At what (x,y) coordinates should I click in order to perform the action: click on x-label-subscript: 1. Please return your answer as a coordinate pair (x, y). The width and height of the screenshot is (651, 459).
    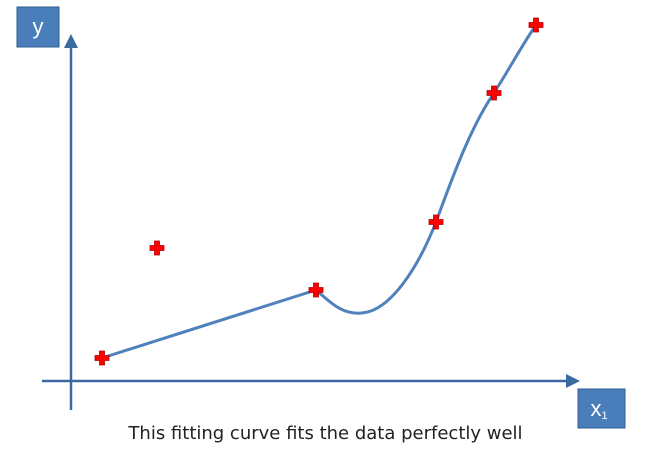
    Looking at the image, I should click on (604, 416).